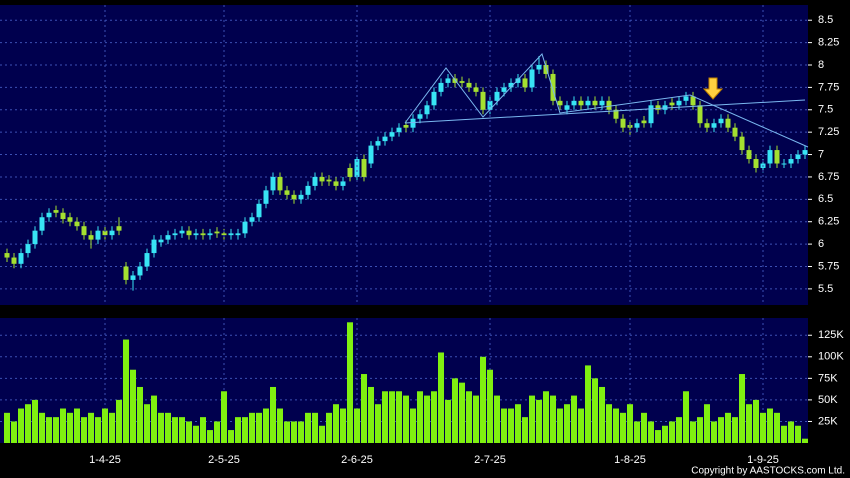  I want to click on y-tick-label: 8.5, so click(825, 20).